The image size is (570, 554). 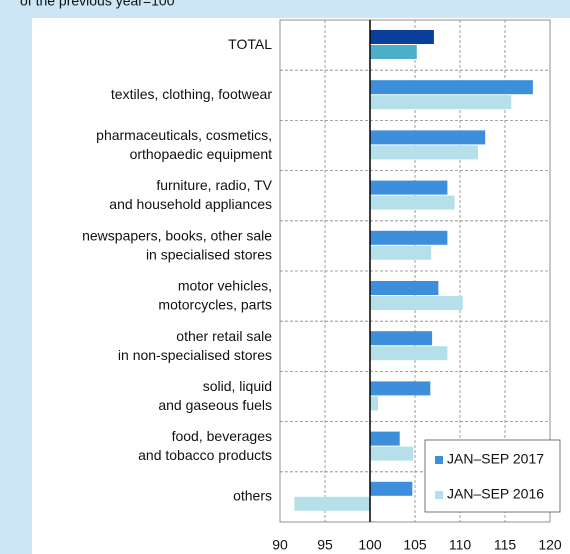 What do you see at coordinates (280, 545) in the screenshot?
I see `x-tick-label: 90` at bounding box center [280, 545].